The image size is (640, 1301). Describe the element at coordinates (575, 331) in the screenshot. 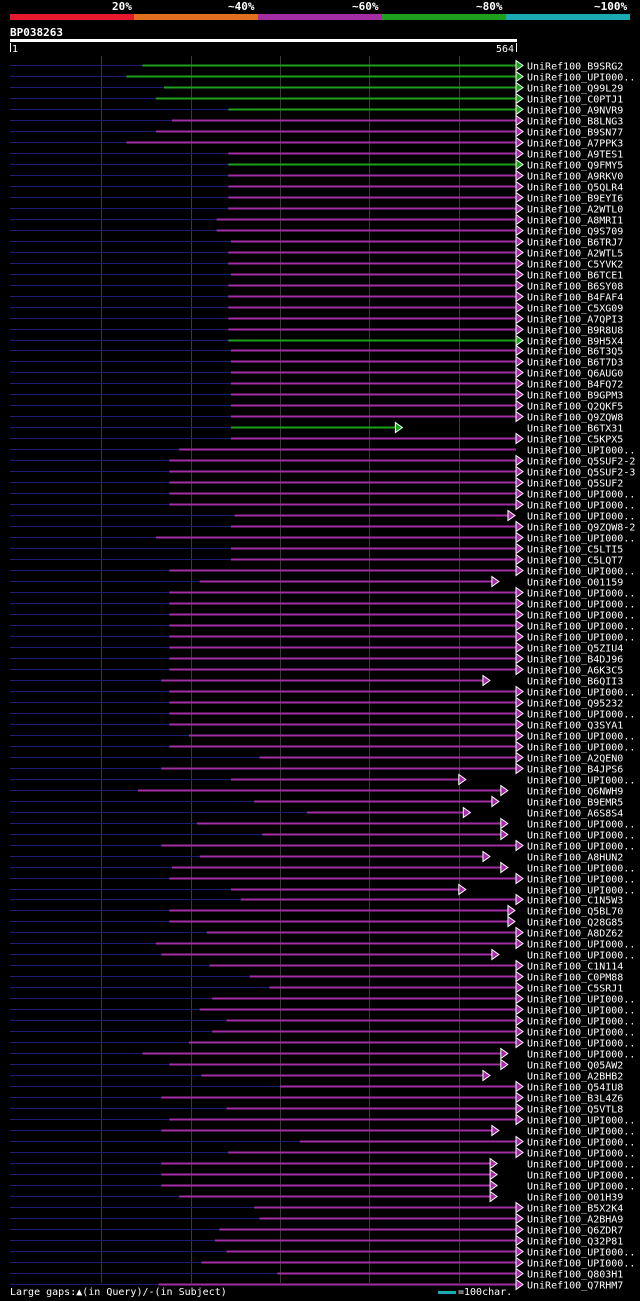

I see `hit-label: UniRef100_B9R8U8` at that location.